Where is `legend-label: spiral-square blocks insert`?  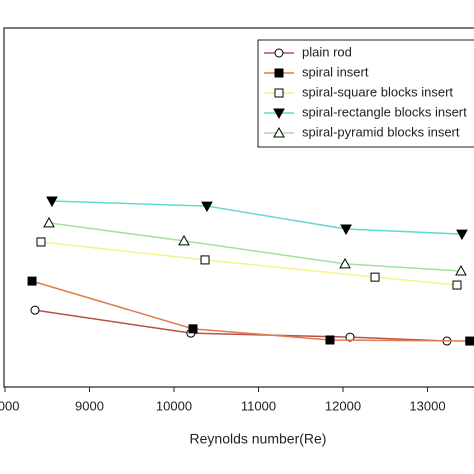 legend-label: spiral-square blocks insert is located at coordinates (377, 91).